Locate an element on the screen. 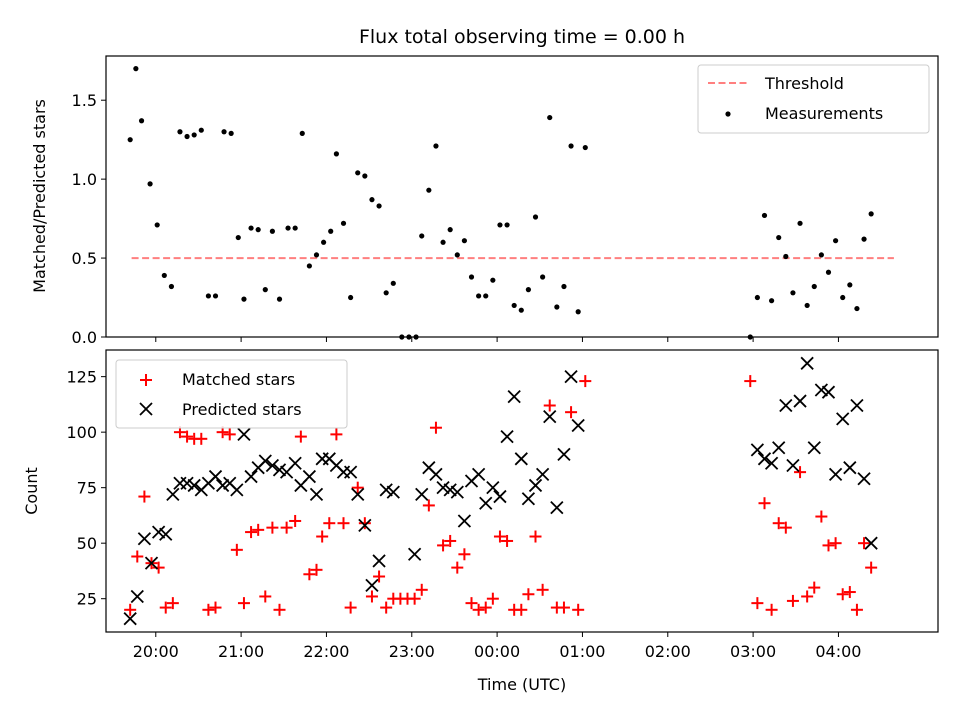 The height and width of the screenshot is (720, 960). x-tick-label: 21:00 is located at coordinates (241, 651).